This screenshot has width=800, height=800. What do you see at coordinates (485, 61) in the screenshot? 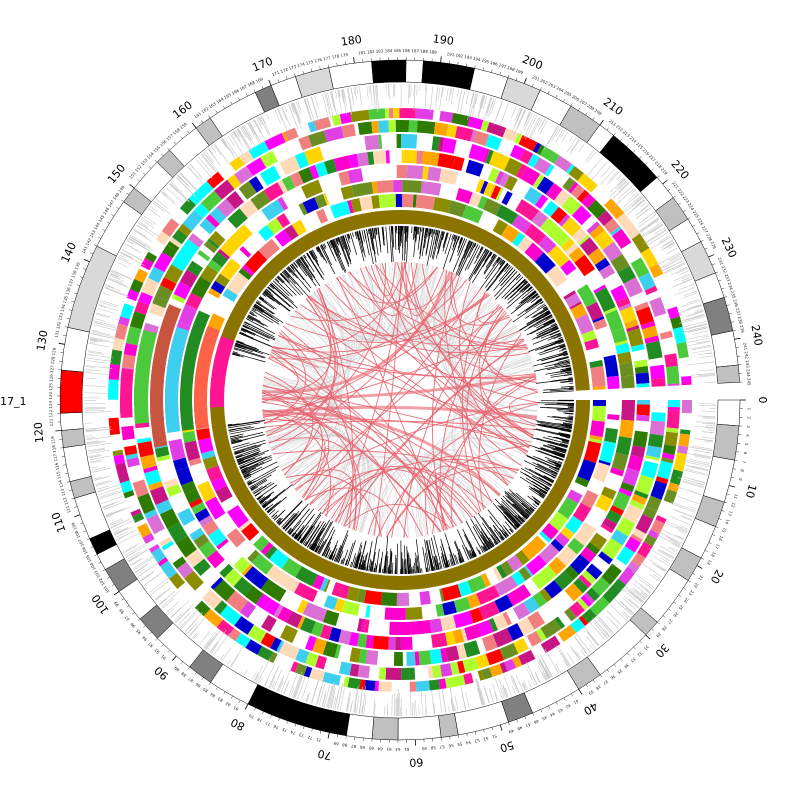
I see `minor-tick-label: 195` at bounding box center [485, 61].